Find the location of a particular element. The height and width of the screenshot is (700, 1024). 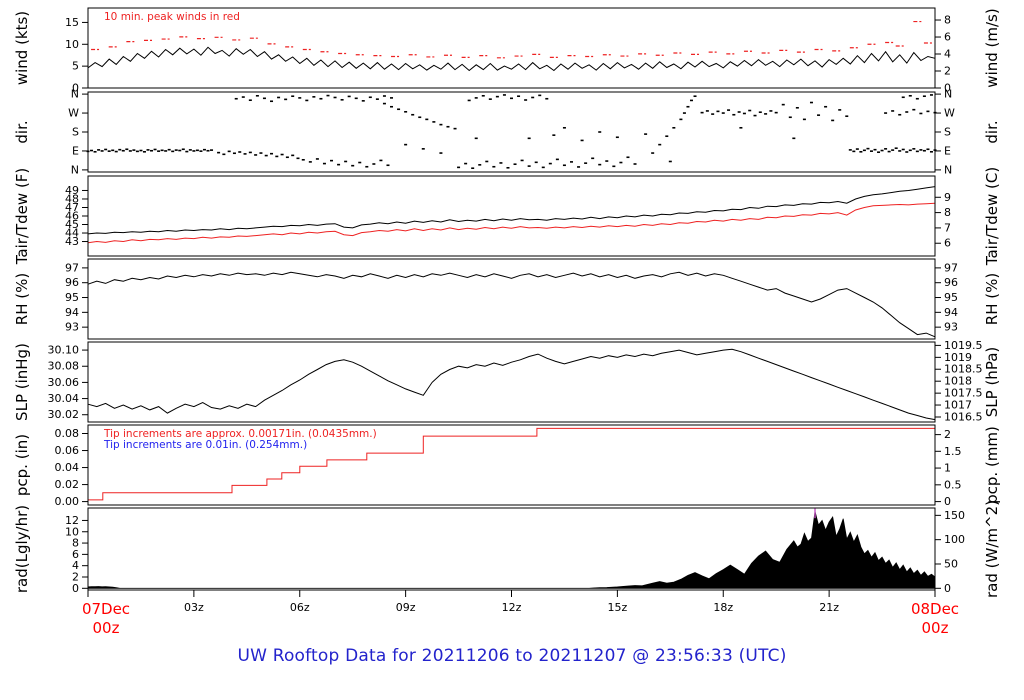

wind-tick-label-right: 0 is located at coordinates (947, 88).